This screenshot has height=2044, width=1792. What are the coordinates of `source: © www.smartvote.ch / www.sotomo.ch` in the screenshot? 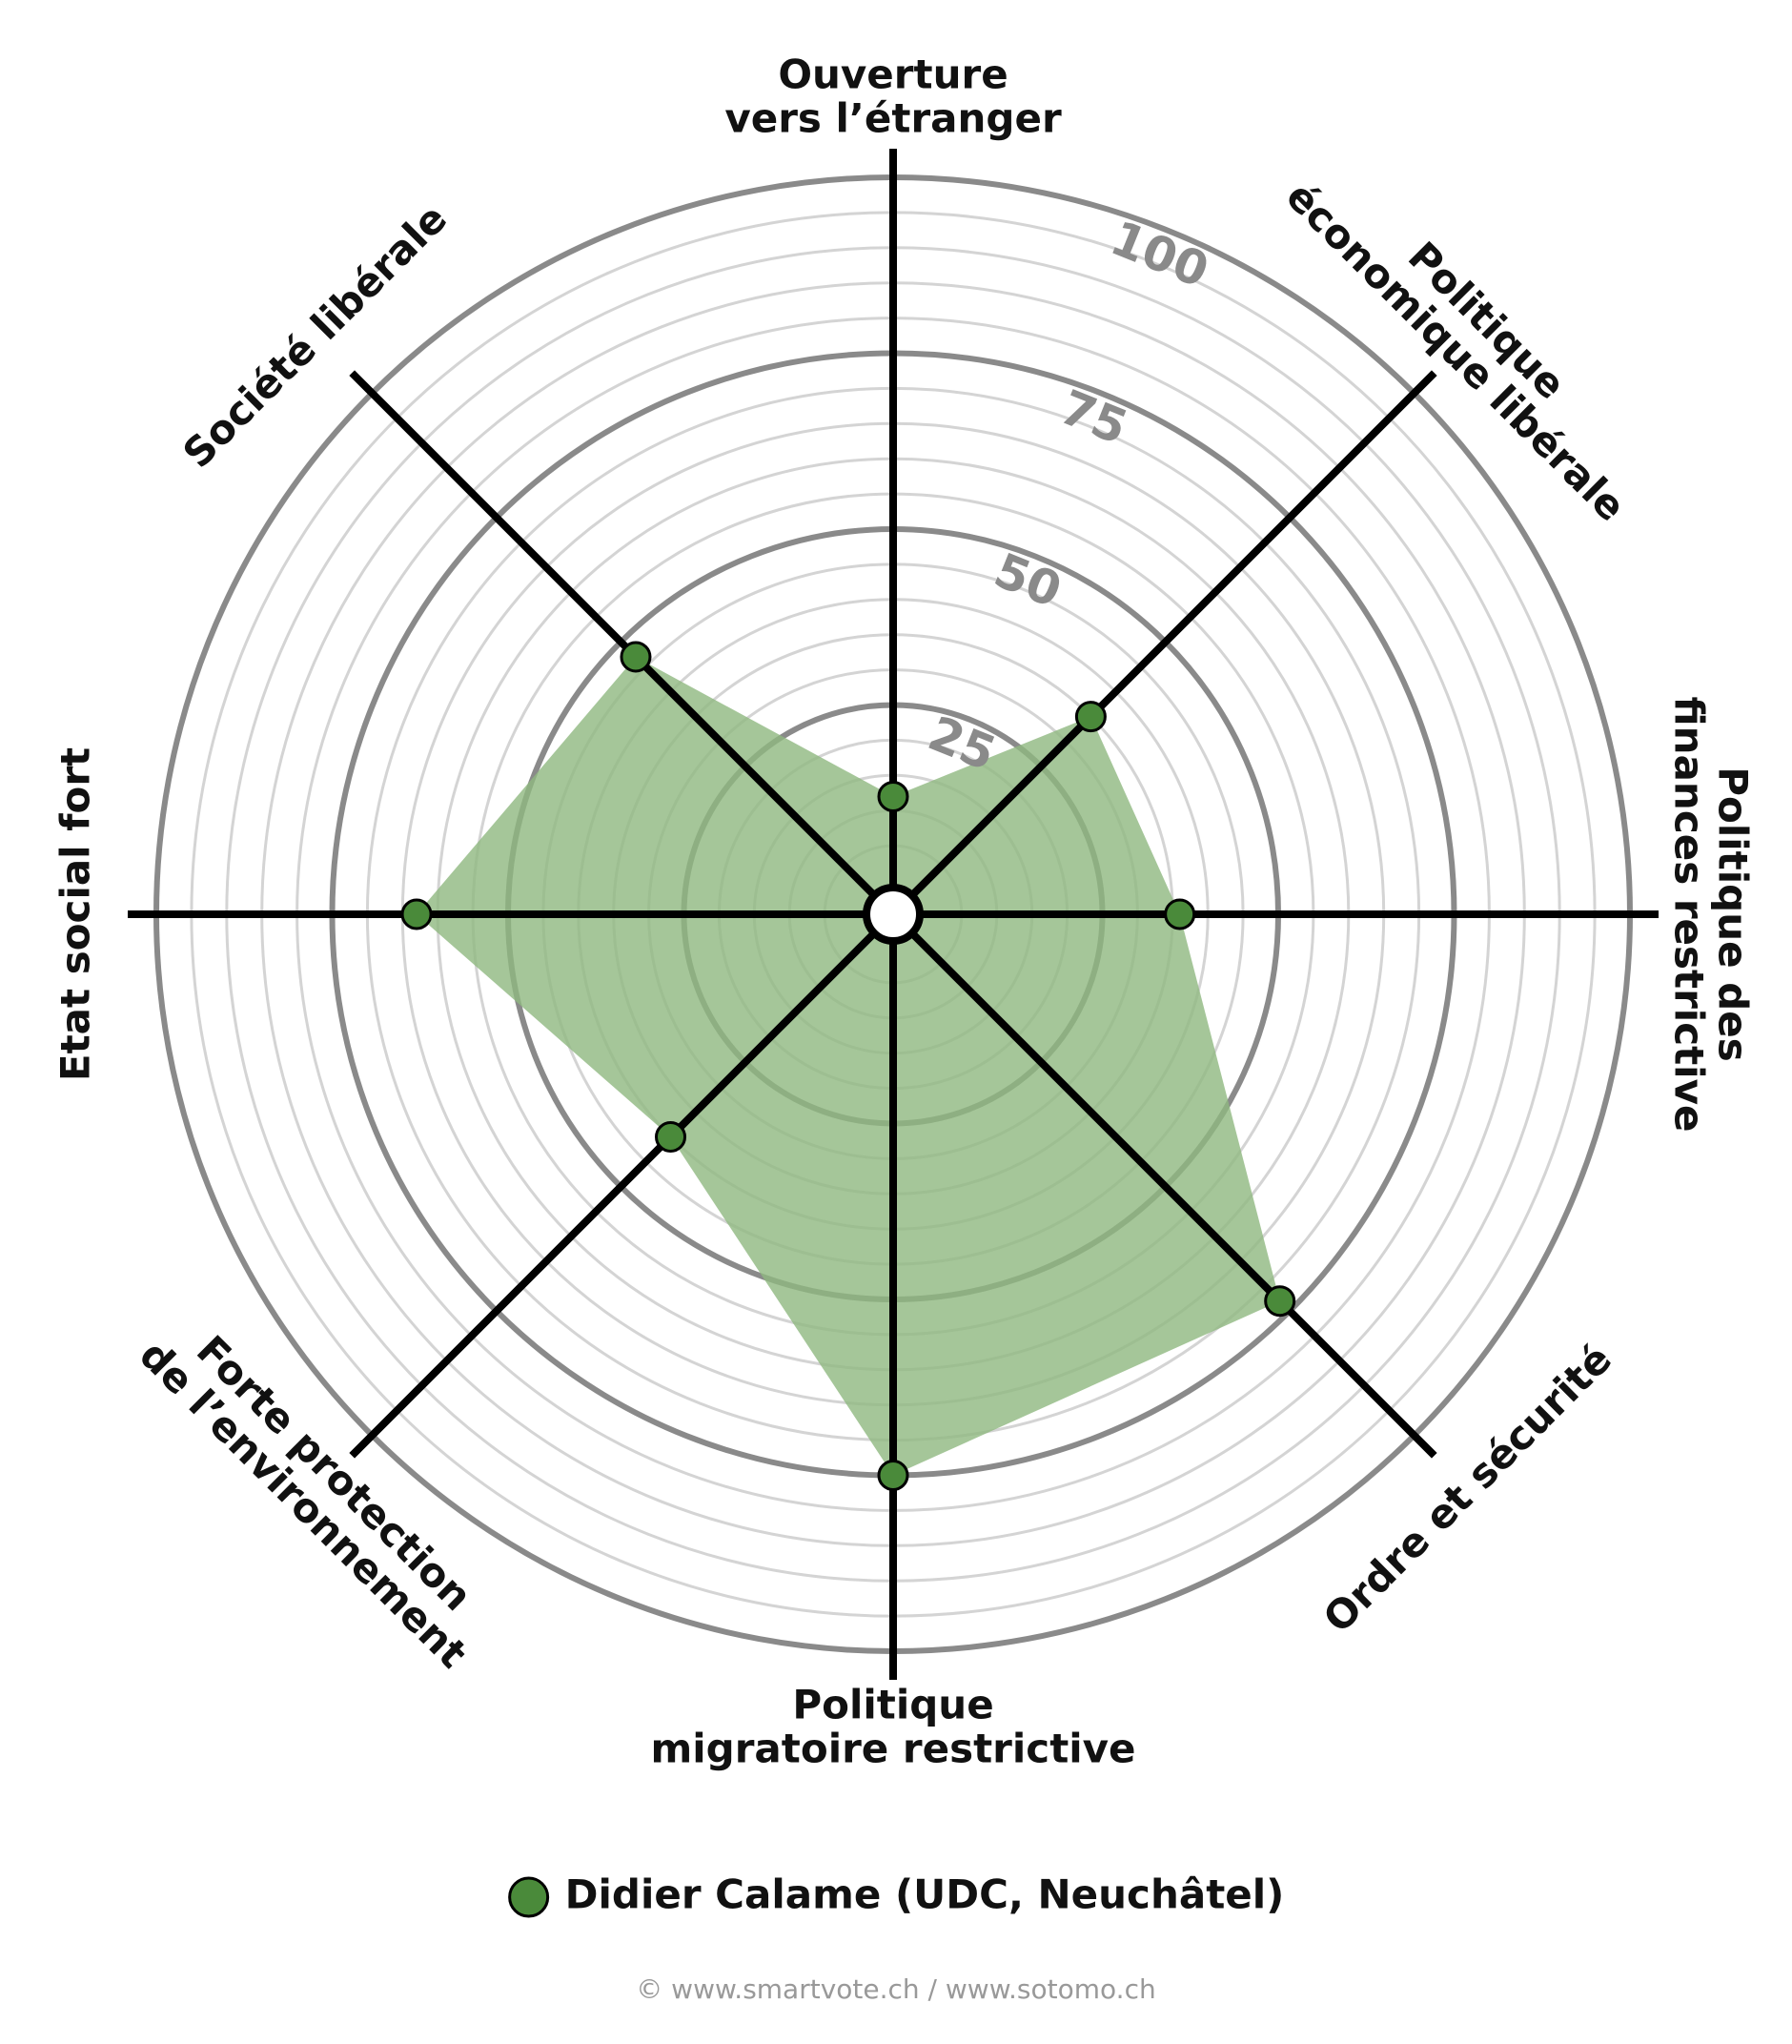 It's located at (895, 1989).